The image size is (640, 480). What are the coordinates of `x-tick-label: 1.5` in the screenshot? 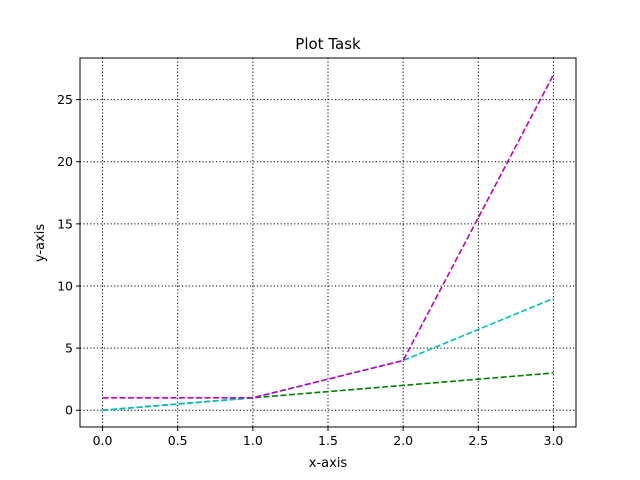 It's located at (328, 440).